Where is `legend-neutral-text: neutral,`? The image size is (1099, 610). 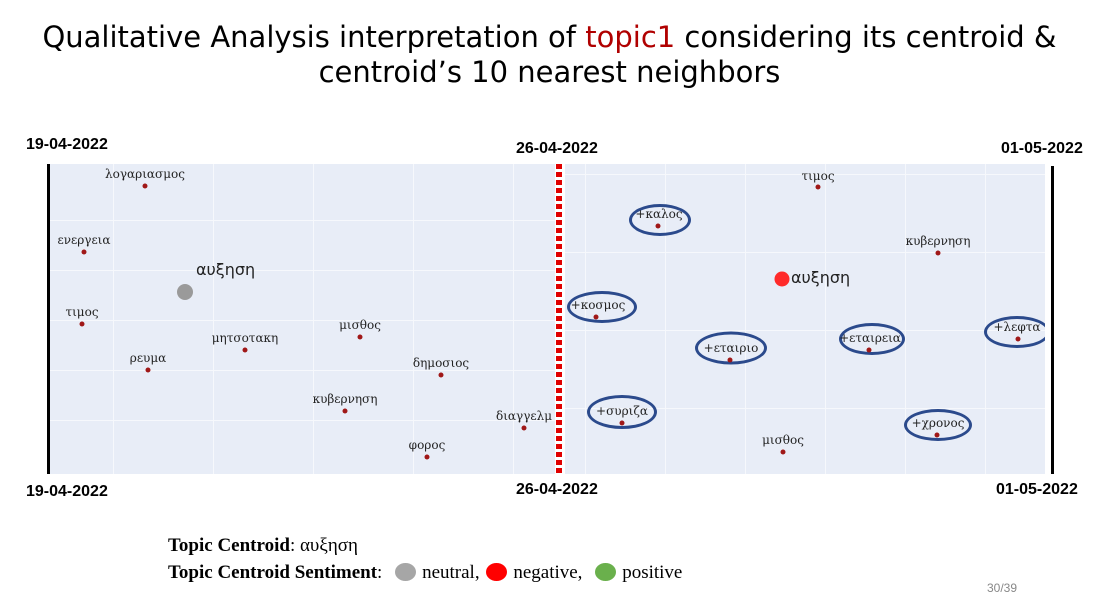 legend-neutral-text: neutral, is located at coordinates (451, 572).